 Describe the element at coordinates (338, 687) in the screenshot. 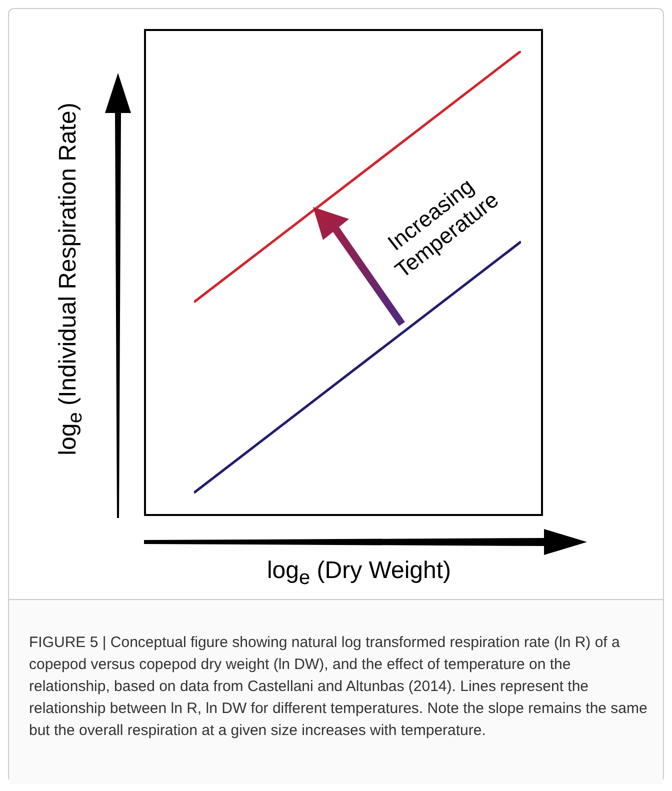

I see `caption: FIGURE 5 | Conceptual figure showing natural log transformed respiration rate (ln R) of a copepod versus copepod dry weight (ln DW), and the effect of temperature on the relationship, based on data from Castellani and Altunbas (2014). Lines represent the relationship between ln R, ln DW for different temperatures. Note the slope remains the same but the overall respiration at a given size increases with temperature.` at that location.